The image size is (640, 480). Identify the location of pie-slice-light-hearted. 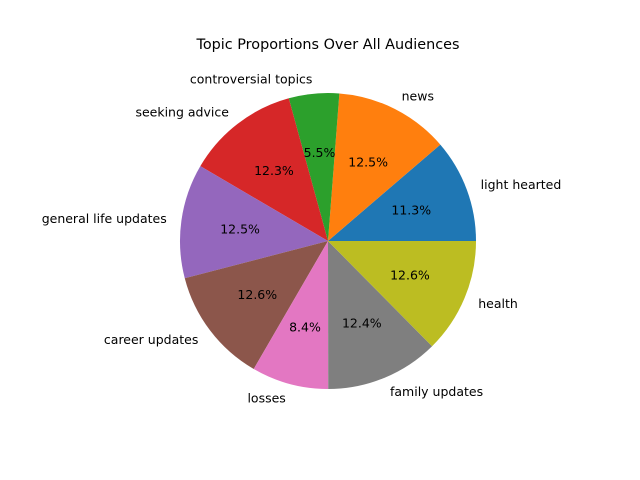
(402, 192).